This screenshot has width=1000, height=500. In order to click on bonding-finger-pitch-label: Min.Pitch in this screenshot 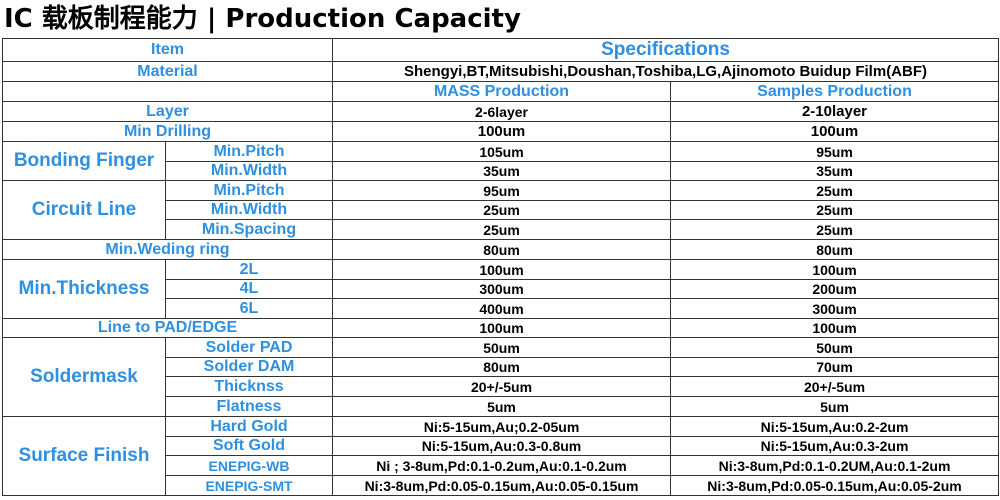, I will do `click(249, 151)`.